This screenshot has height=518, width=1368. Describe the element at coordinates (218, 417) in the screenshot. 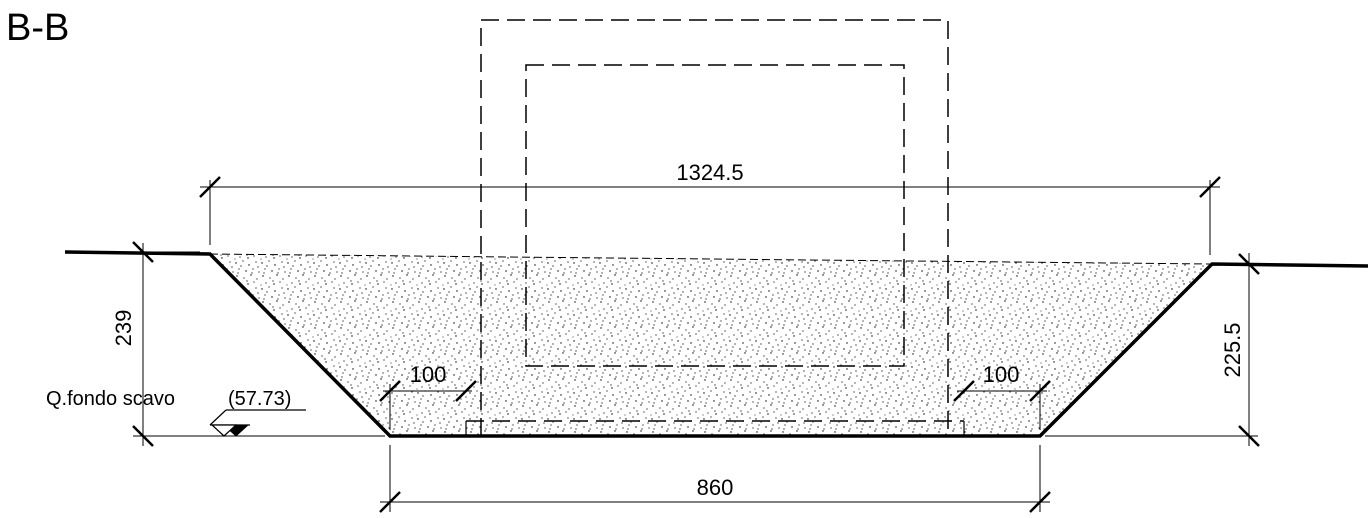

I see `elevation-leader` at that location.